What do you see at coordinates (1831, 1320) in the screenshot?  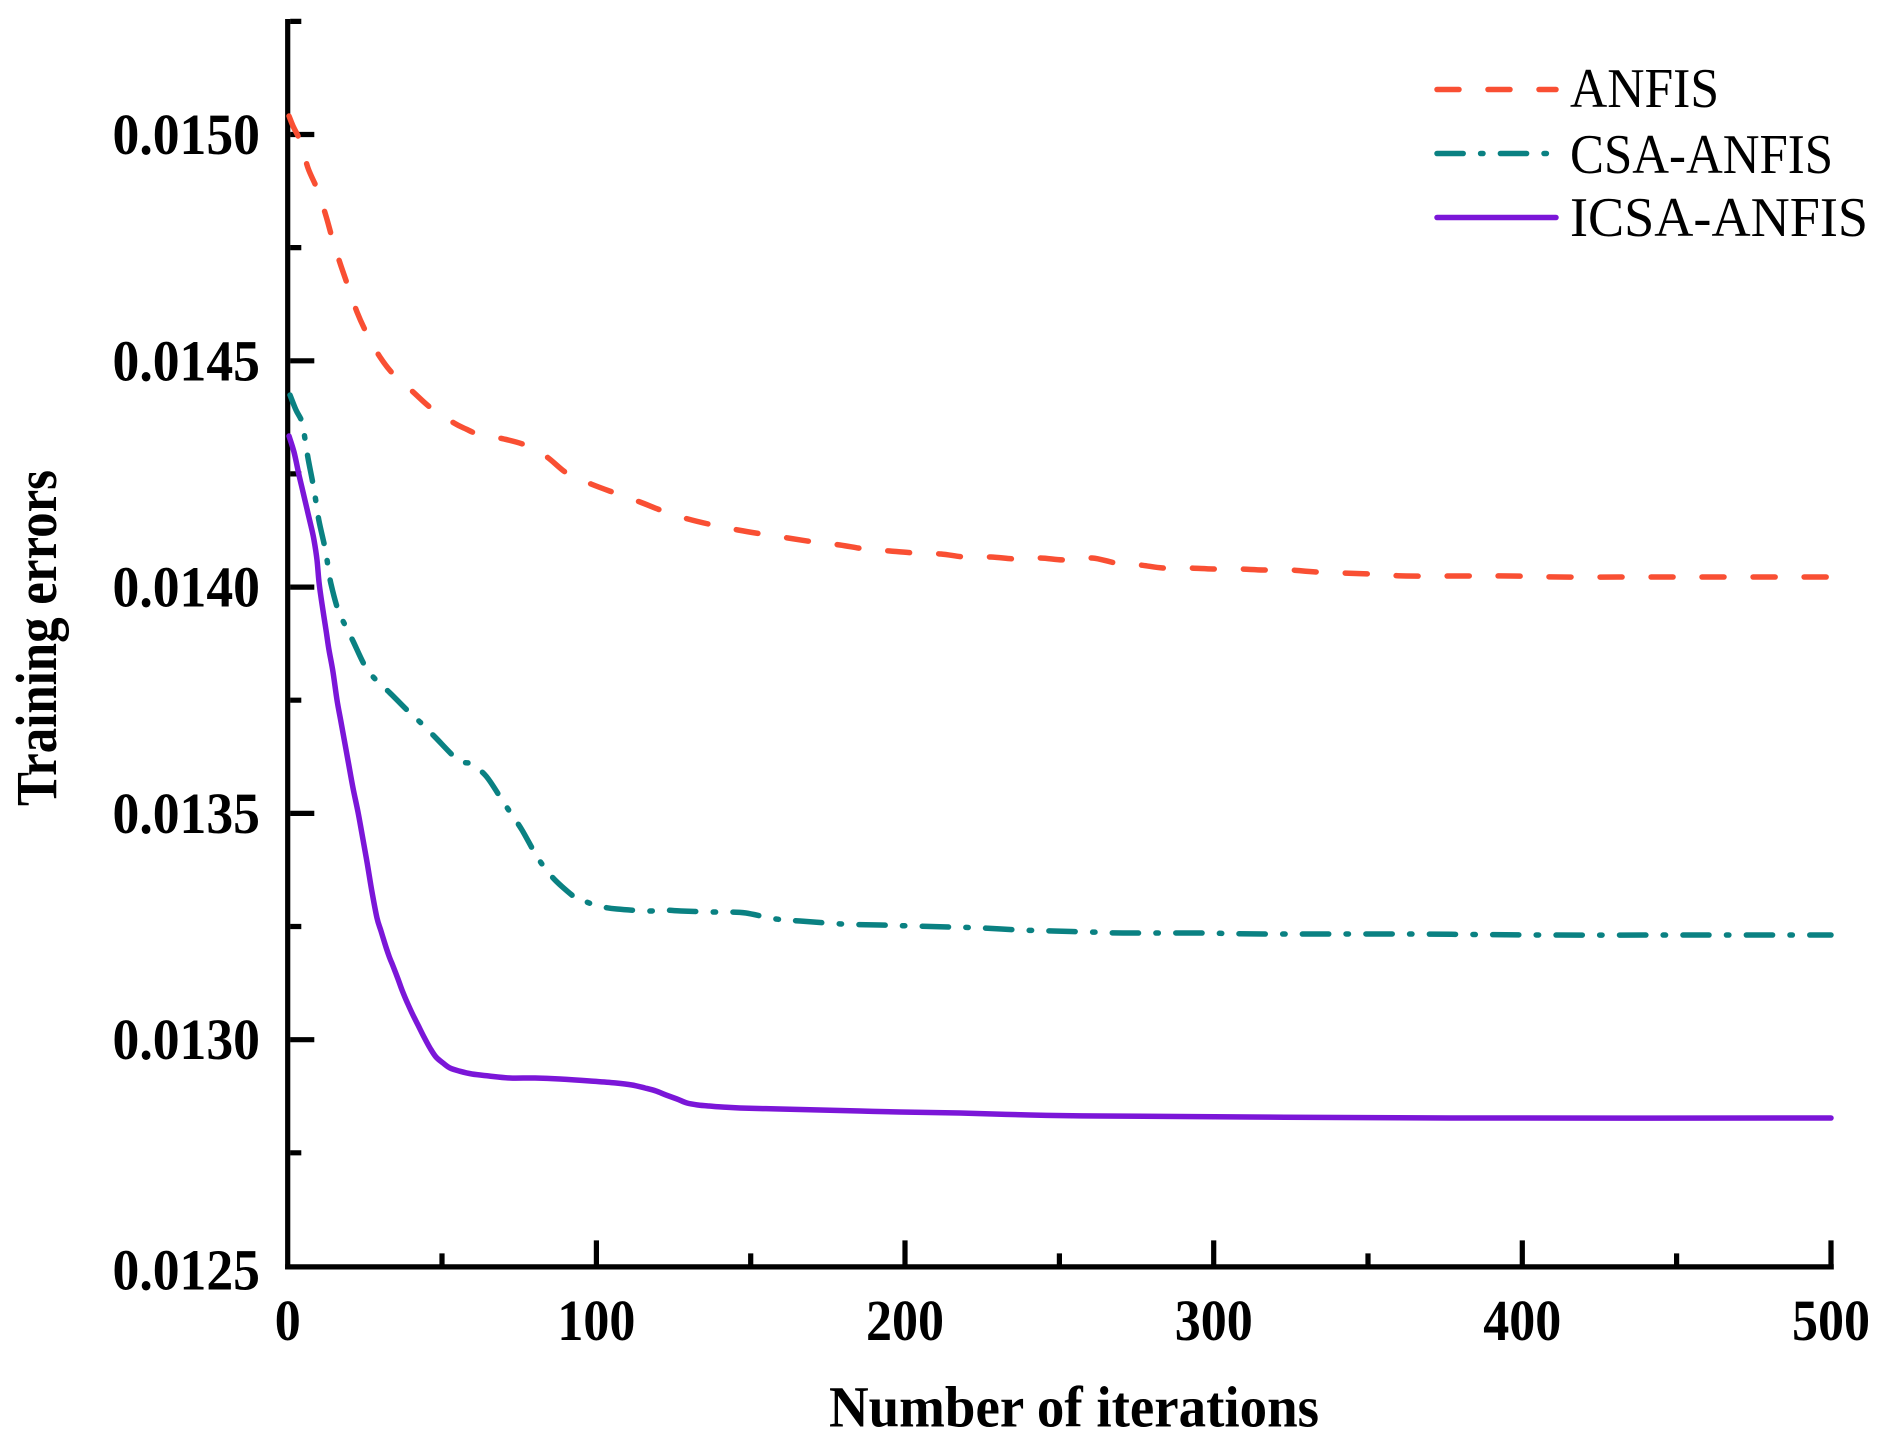 I see `svg-text: 500` at bounding box center [1831, 1320].